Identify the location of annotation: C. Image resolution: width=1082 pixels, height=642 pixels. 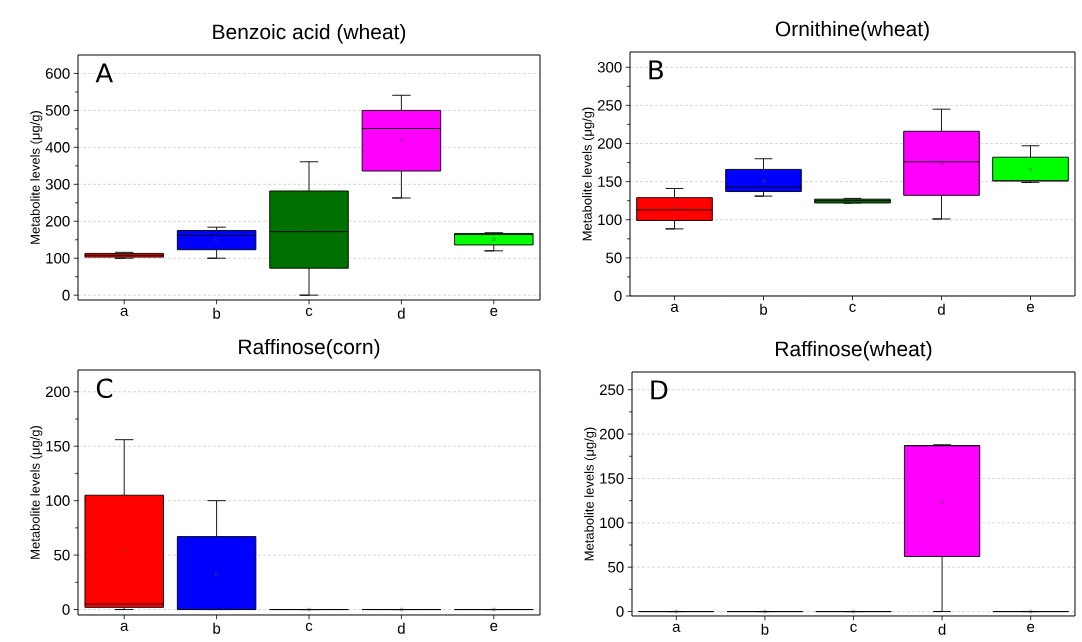
(104, 388).